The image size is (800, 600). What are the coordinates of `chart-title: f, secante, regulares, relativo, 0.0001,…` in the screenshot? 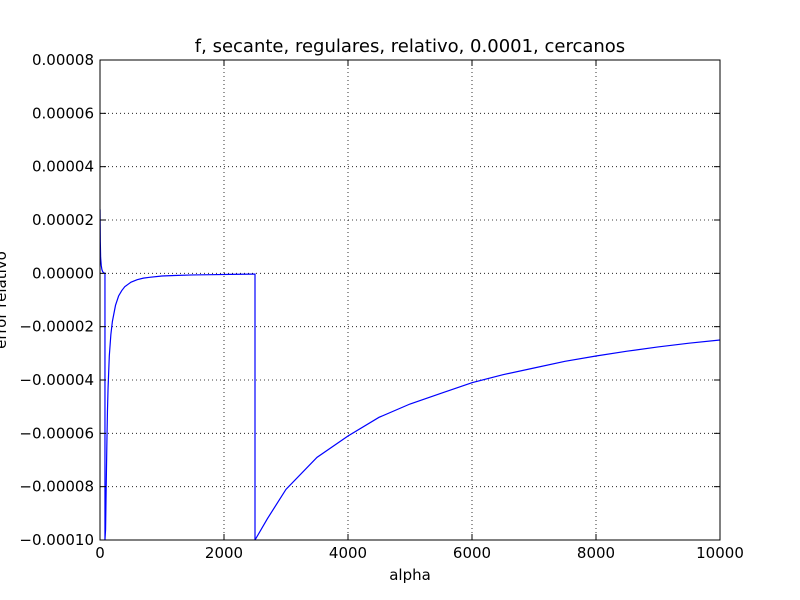 It's located at (410, 46).